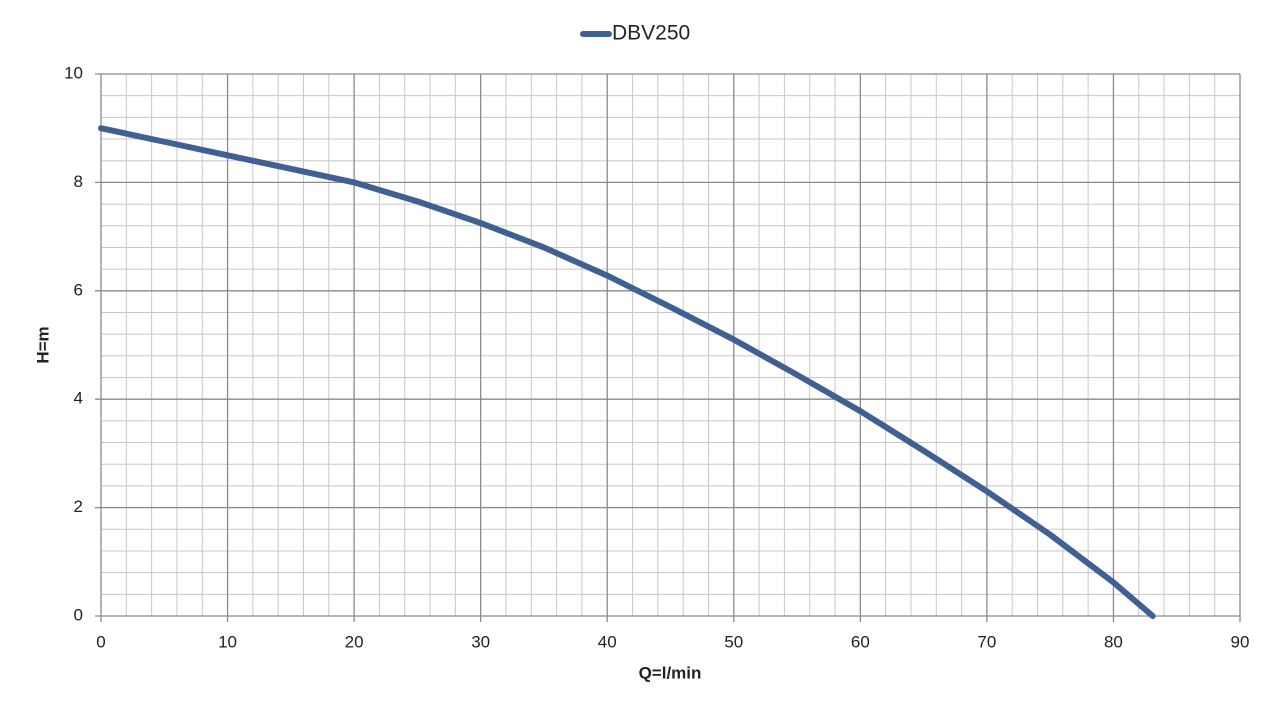 This screenshot has height=714, width=1276. What do you see at coordinates (78, 506) in the screenshot?
I see `y-tick-label: 2` at bounding box center [78, 506].